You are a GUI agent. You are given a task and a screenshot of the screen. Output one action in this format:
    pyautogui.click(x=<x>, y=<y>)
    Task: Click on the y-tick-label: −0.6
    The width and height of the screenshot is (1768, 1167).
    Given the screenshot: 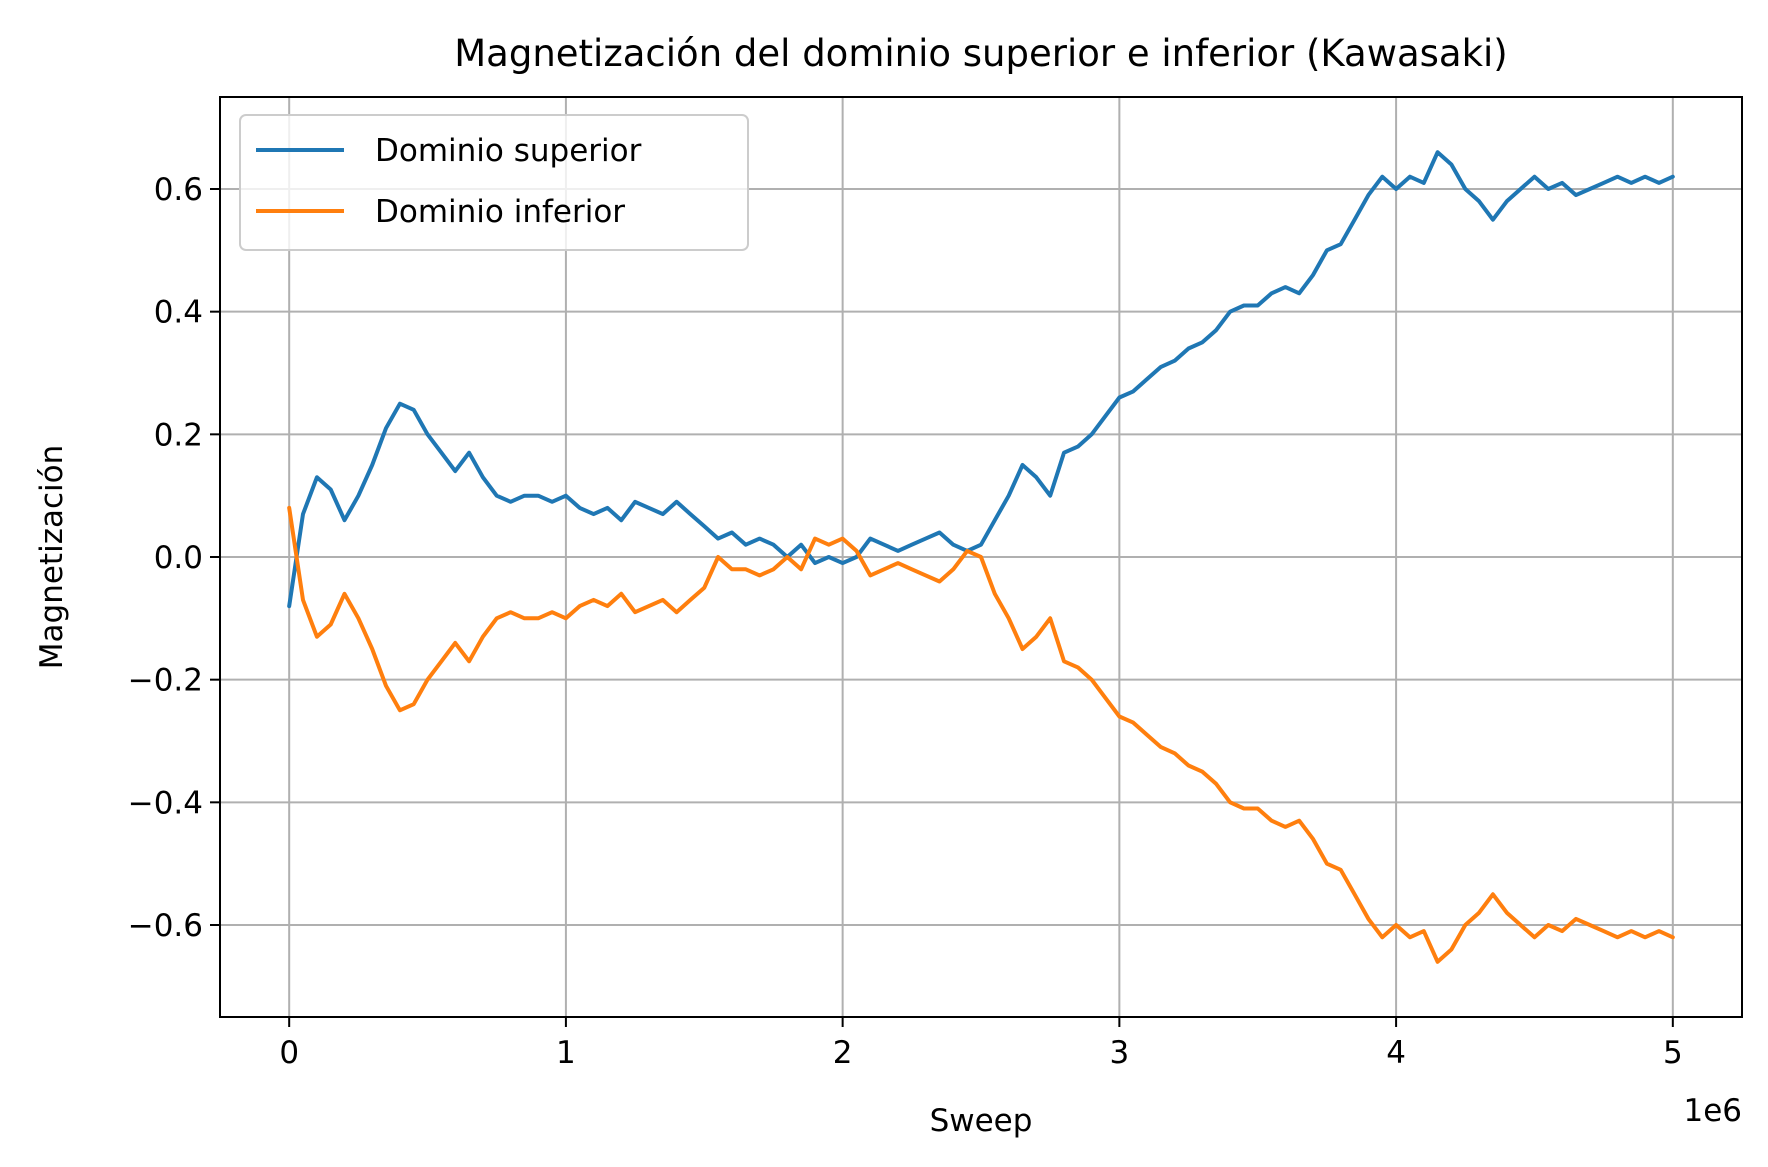 What is the action you would take?
    pyautogui.click(x=165, y=926)
    